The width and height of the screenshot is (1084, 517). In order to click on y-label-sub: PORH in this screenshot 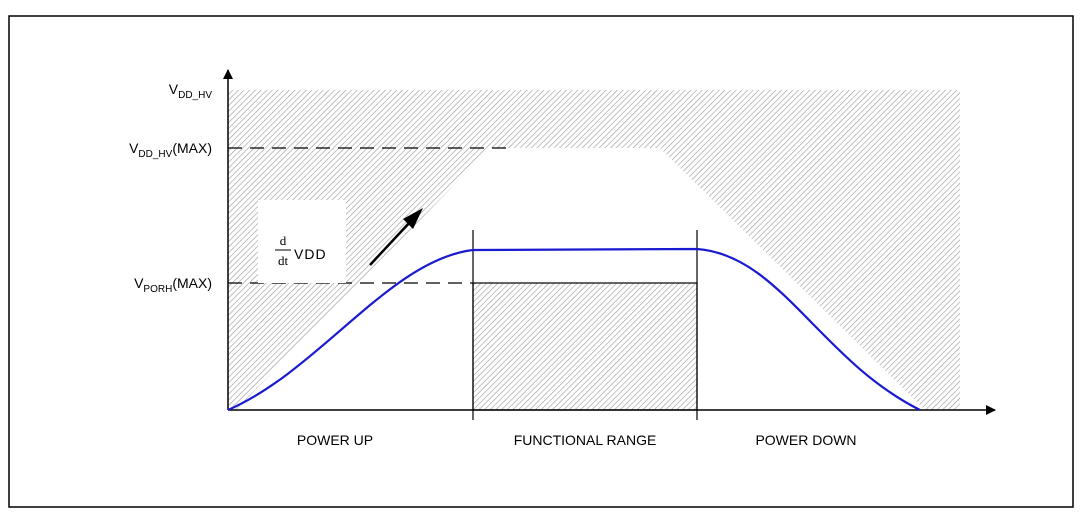, I will do `click(157, 289)`.